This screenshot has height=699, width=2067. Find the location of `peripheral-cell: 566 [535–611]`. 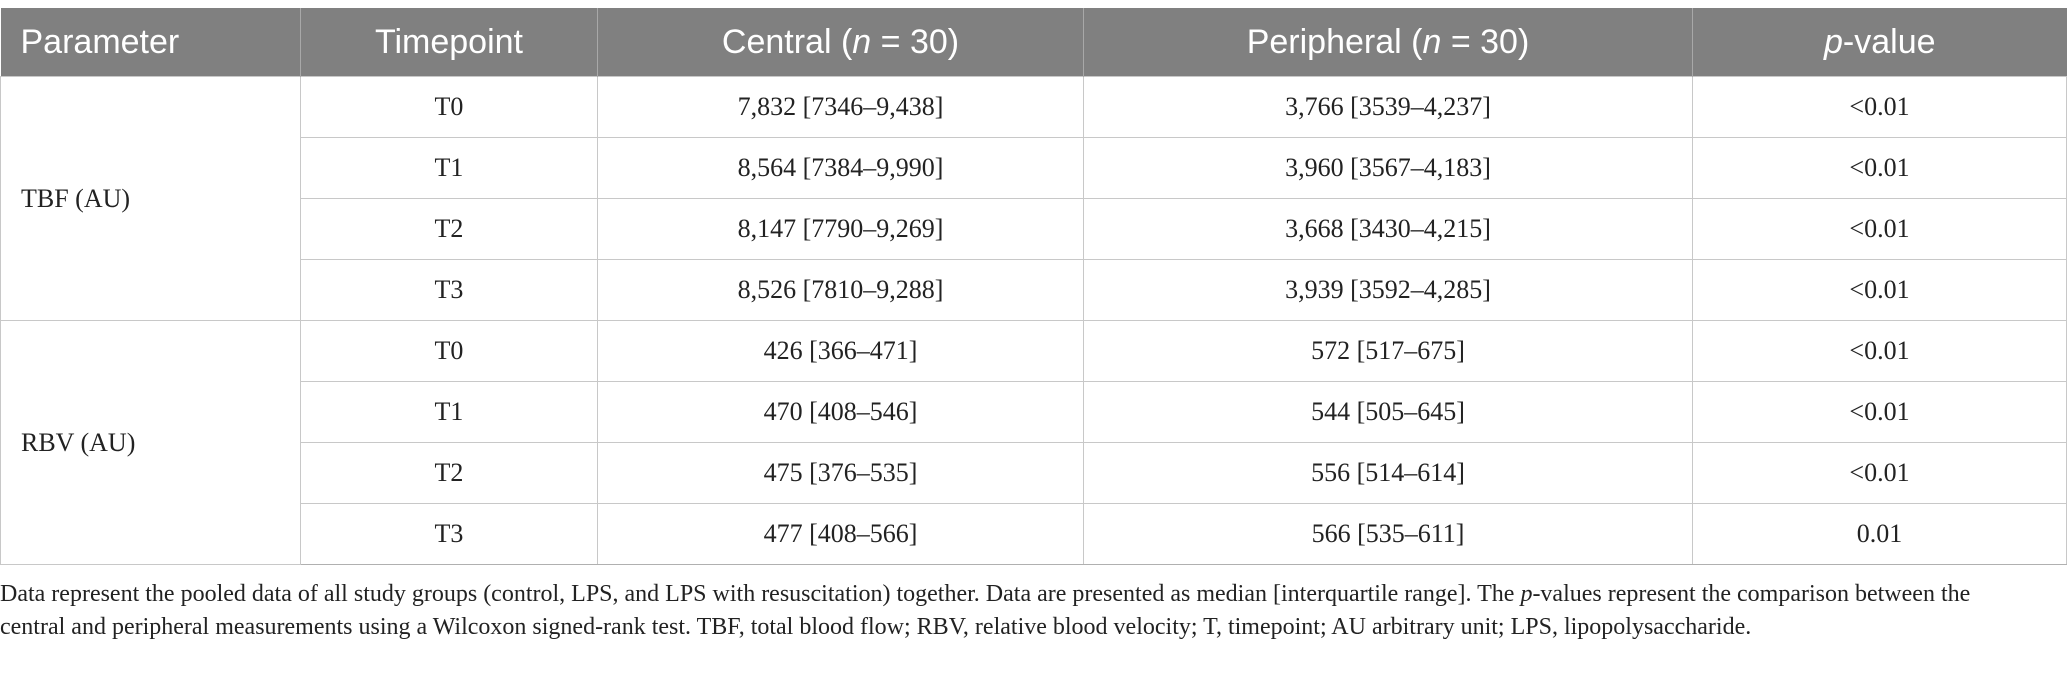

peripheral-cell: 566 [535–611] is located at coordinates (1388, 534).